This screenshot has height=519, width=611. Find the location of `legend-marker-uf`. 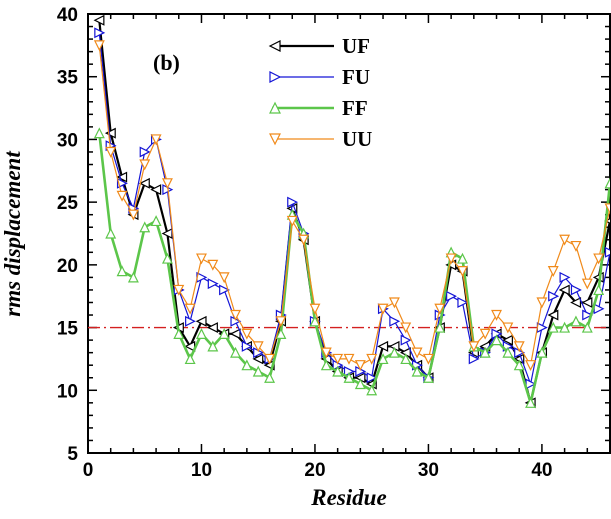

legend-marker-uf is located at coordinates (274, 46).